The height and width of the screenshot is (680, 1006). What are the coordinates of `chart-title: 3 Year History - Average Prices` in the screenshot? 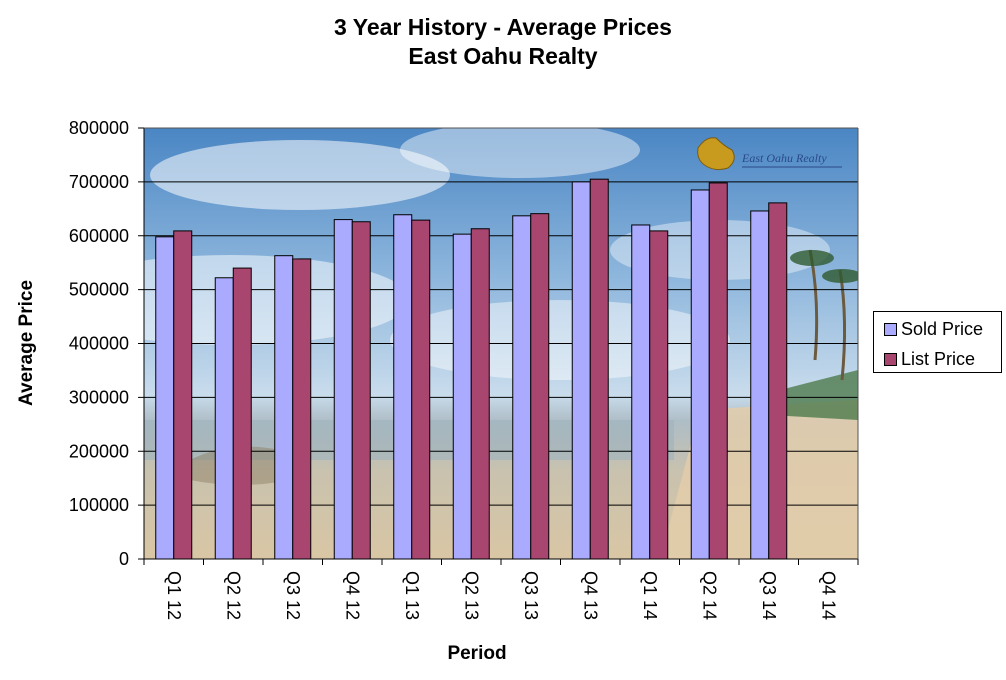 It's located at (503, 27).